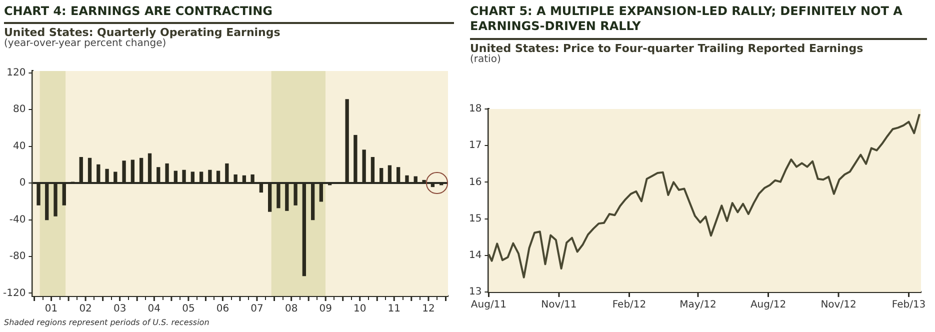 The height and width of the screenshot is (332, 935). I want to click on y-tick-label: -80, so click(17, 256).